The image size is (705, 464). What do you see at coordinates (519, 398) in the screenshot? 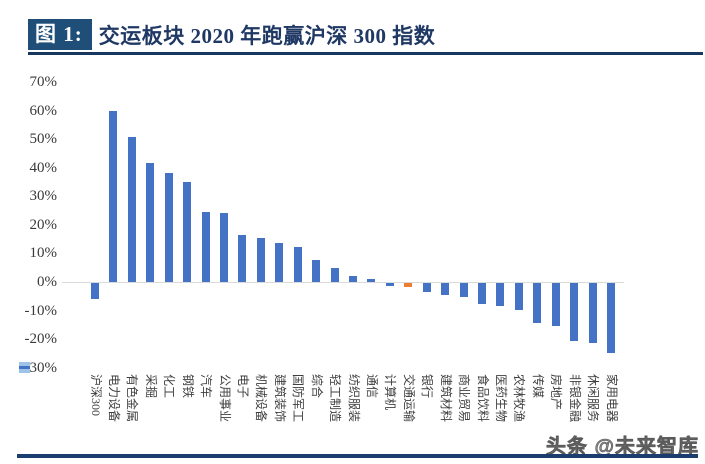
I see `x-axis-label: 农林牧渔` at bounding box center [519, 398].